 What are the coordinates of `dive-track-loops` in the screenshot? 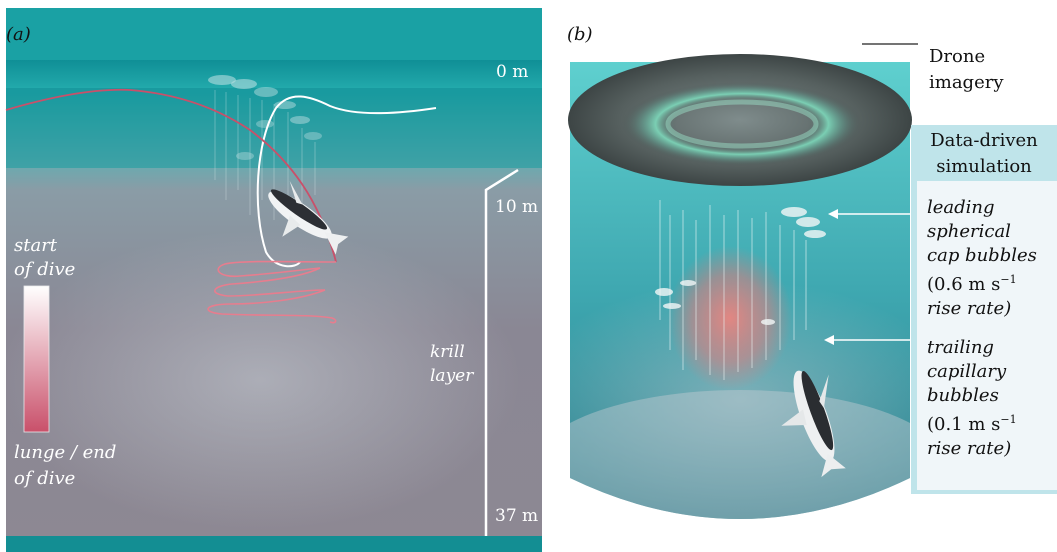 It's located at (272, 292).